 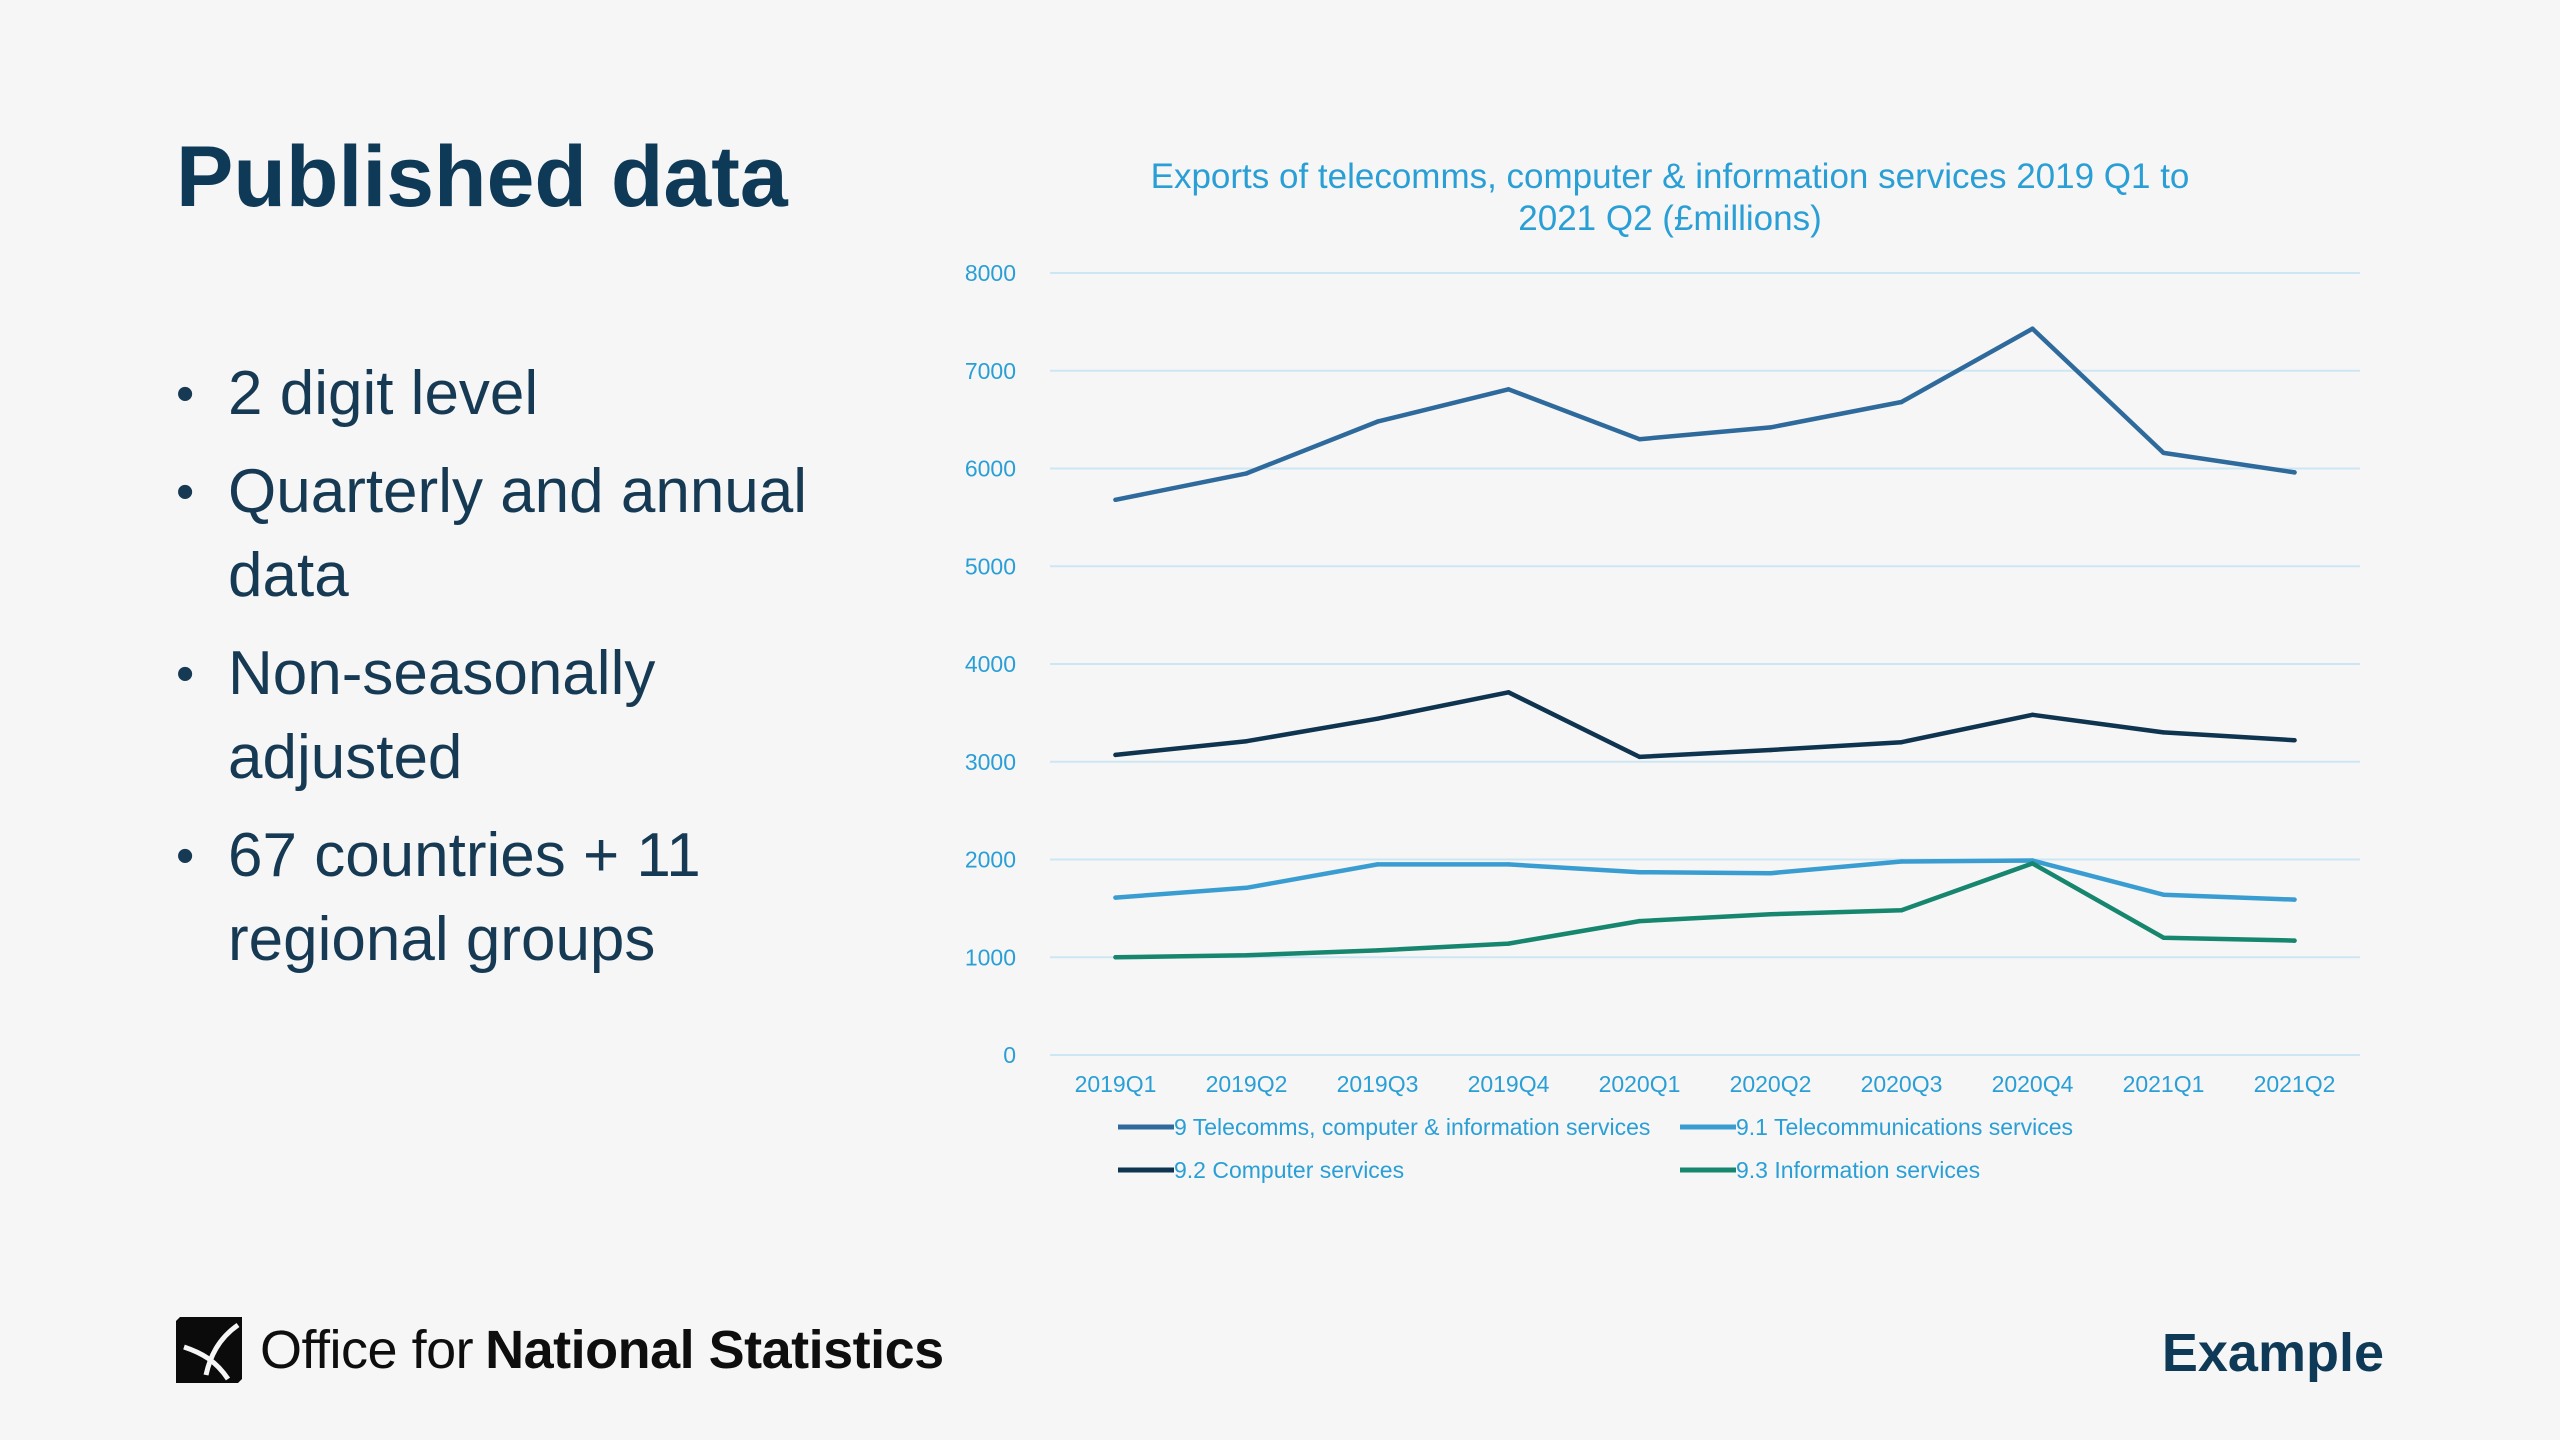 I want to click on y-tick-label: 6000, so click(x=990, y=469).